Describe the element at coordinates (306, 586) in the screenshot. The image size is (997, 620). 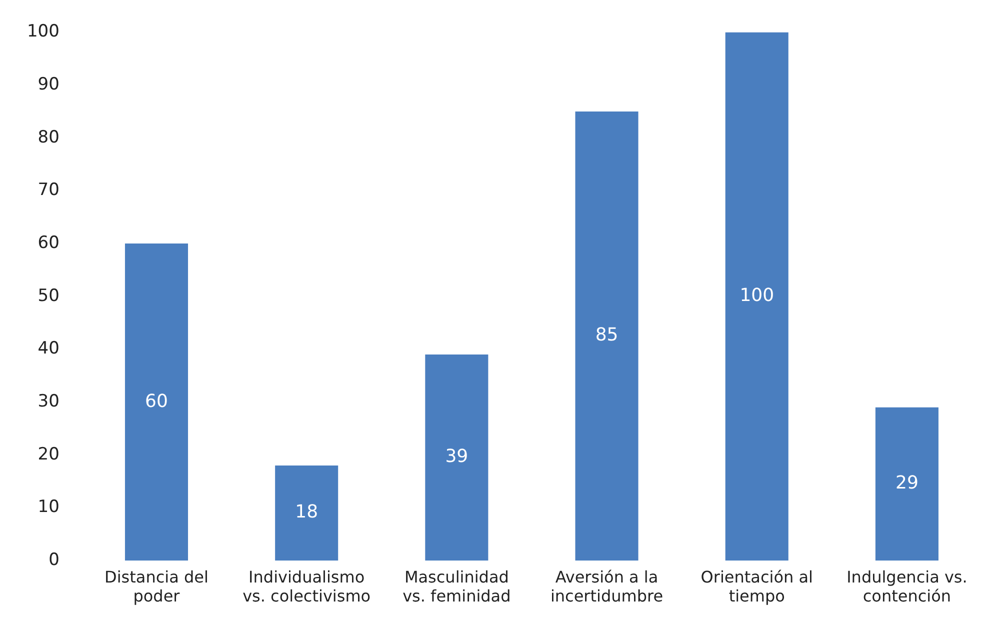
I see `x-tick-label: Individualismo vs. colectivismo` at that location.